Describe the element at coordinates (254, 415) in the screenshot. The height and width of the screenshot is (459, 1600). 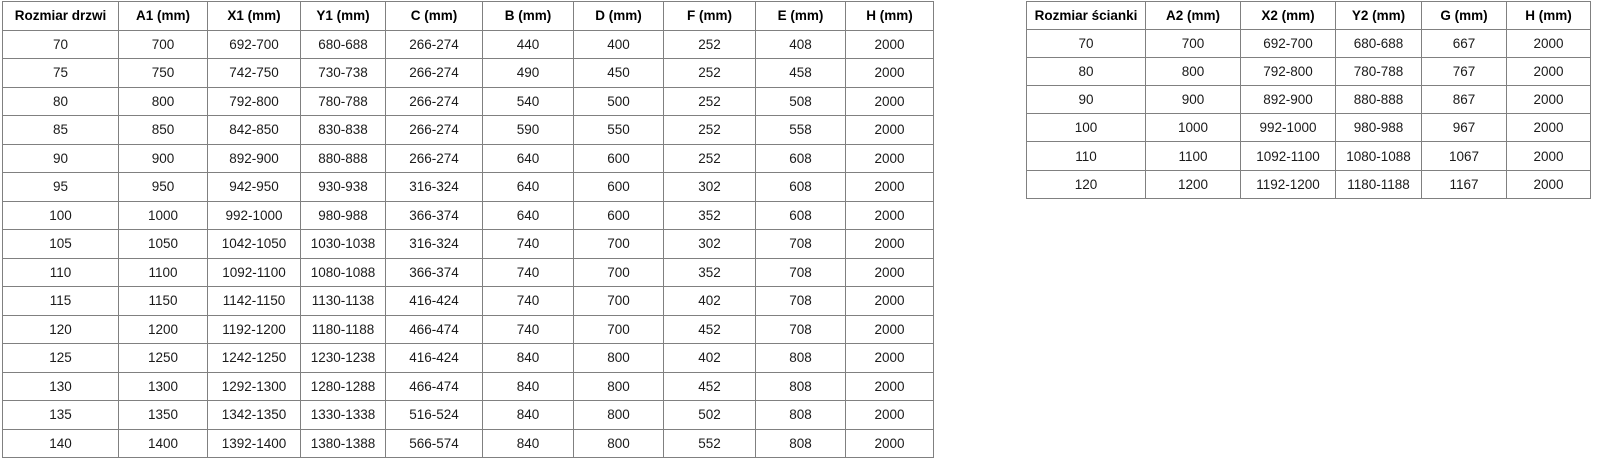
I see `table-cell: 1342-1350` at that location.